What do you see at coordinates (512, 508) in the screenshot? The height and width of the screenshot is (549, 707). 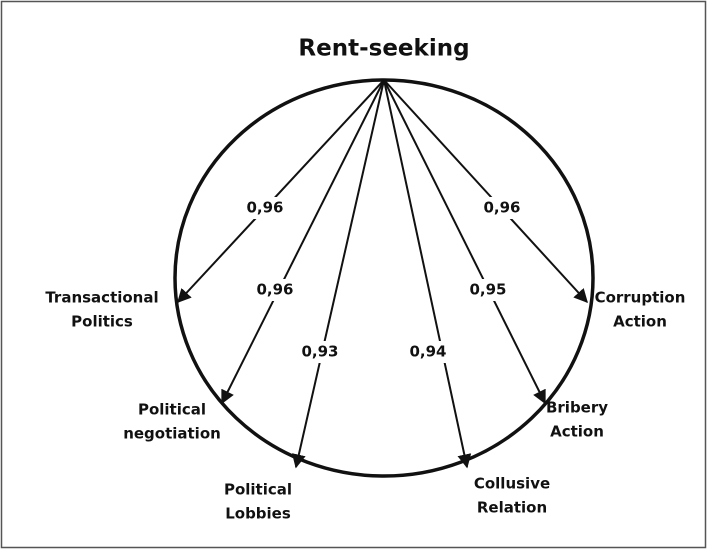 I see `node-label: Relation` at bounding box center [512, 508].